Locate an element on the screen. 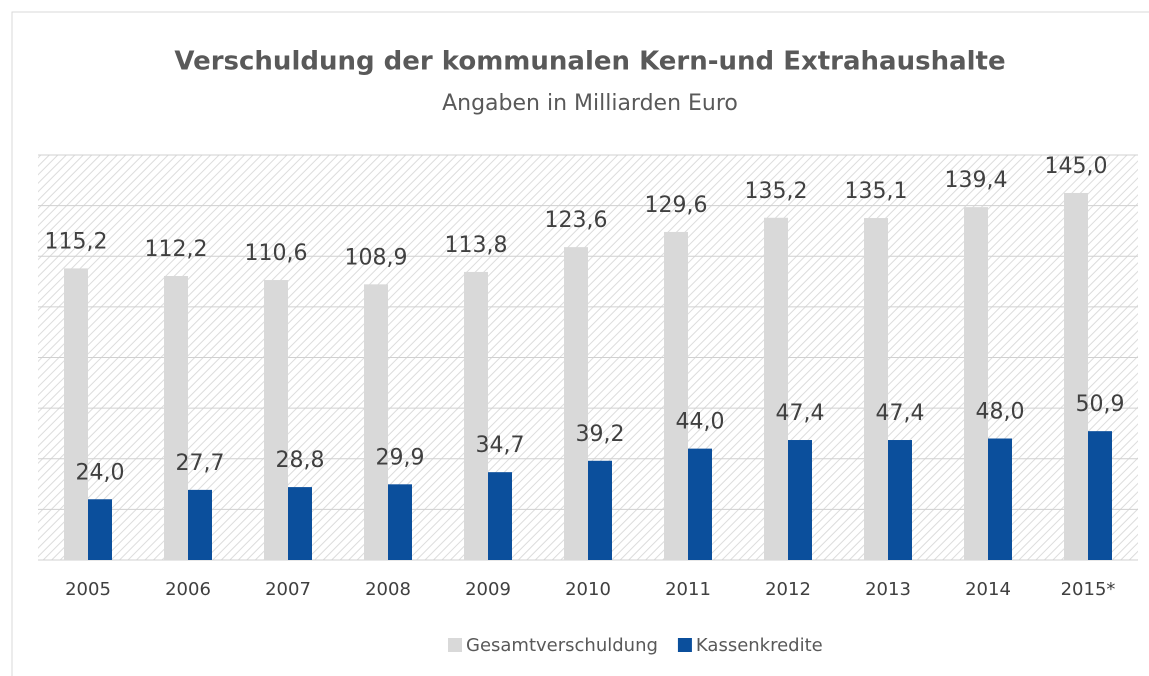 This screenshot has height=676, width=1149. data-label: 110,6 is located at coordinates (276, 253).